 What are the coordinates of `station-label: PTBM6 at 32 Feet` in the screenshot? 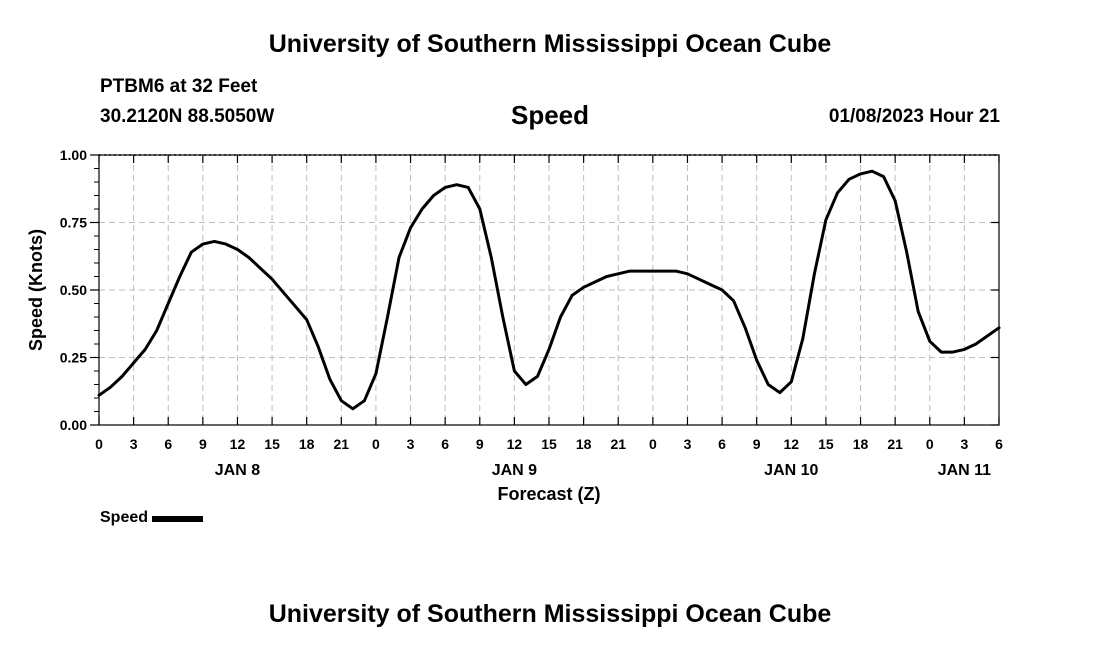 It's located at (179, 86).